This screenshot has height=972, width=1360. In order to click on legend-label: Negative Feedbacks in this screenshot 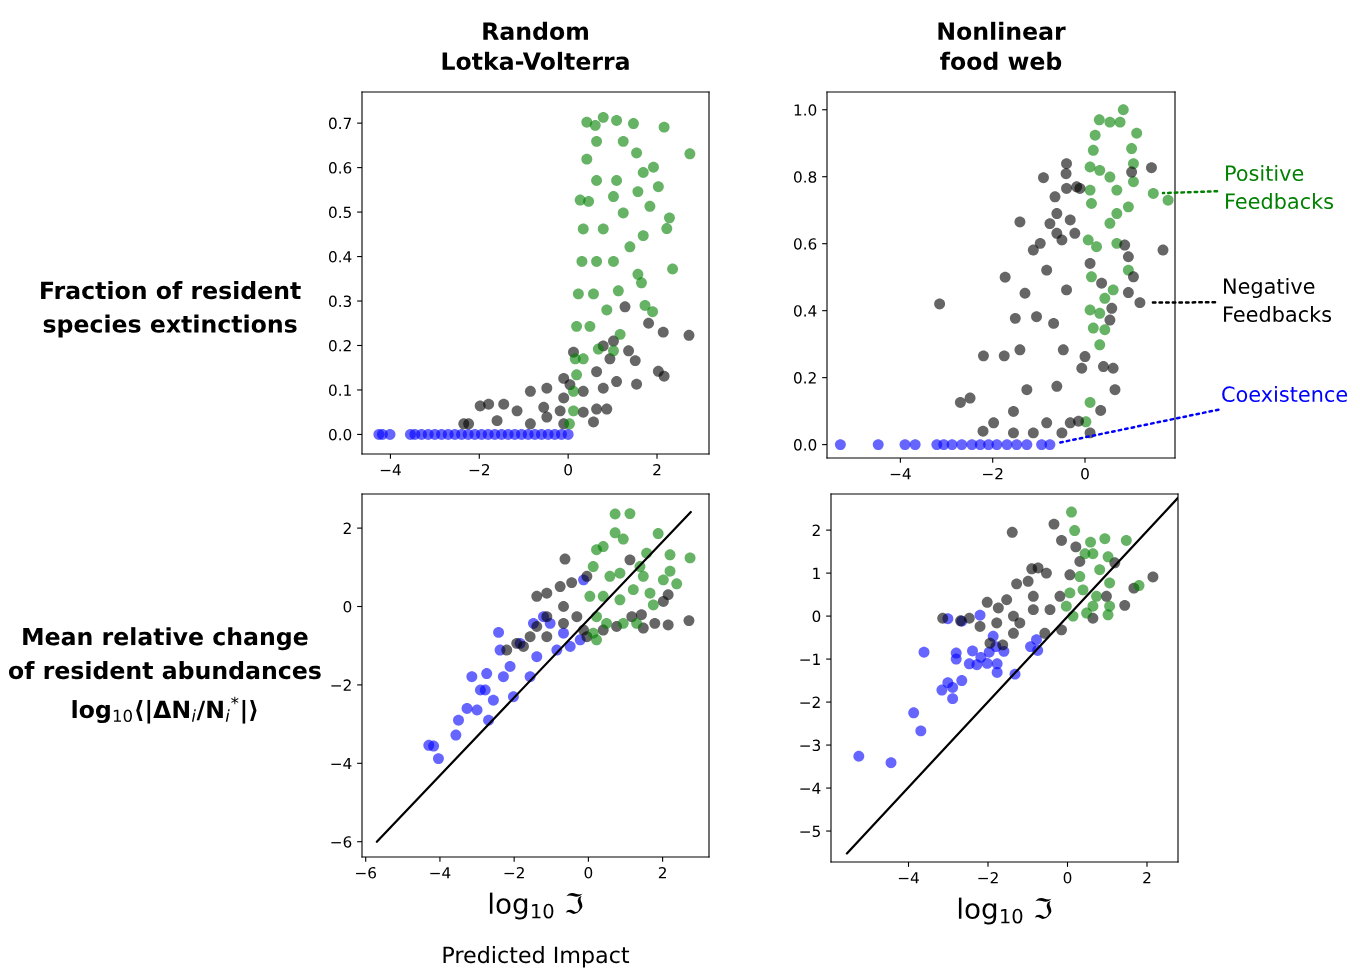, I will do `click(1278, 300)`.